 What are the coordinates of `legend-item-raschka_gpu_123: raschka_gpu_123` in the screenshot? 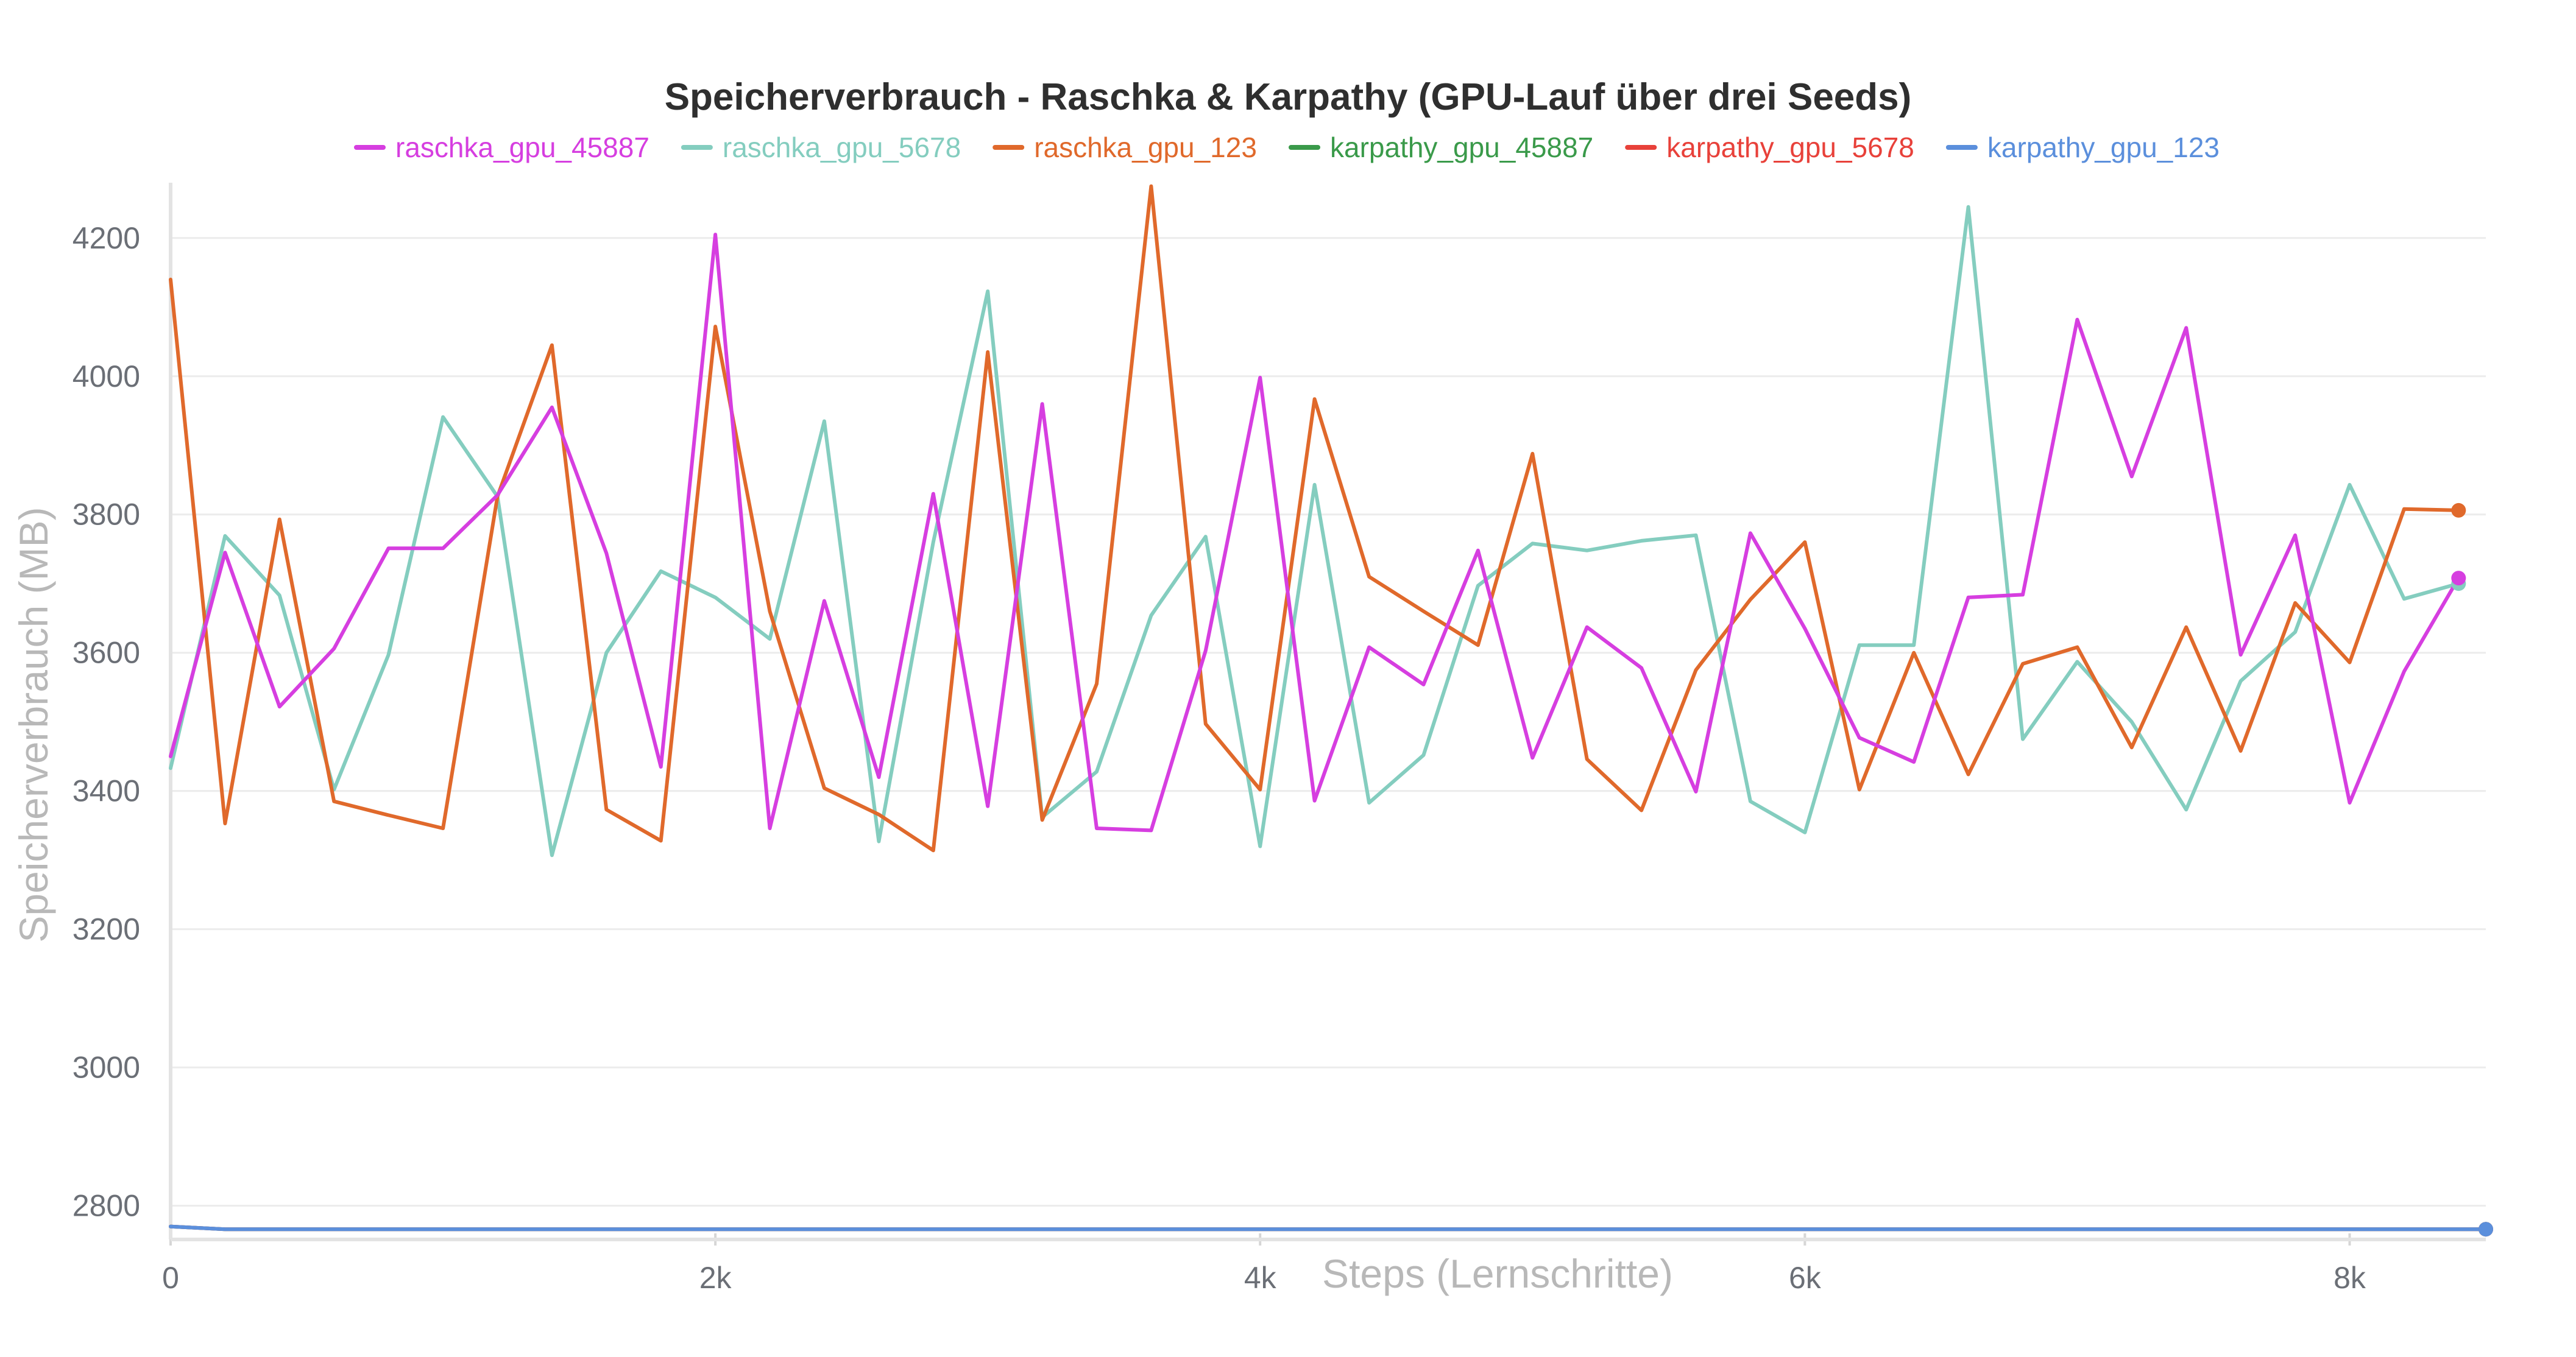 It's located at (1125, 147).